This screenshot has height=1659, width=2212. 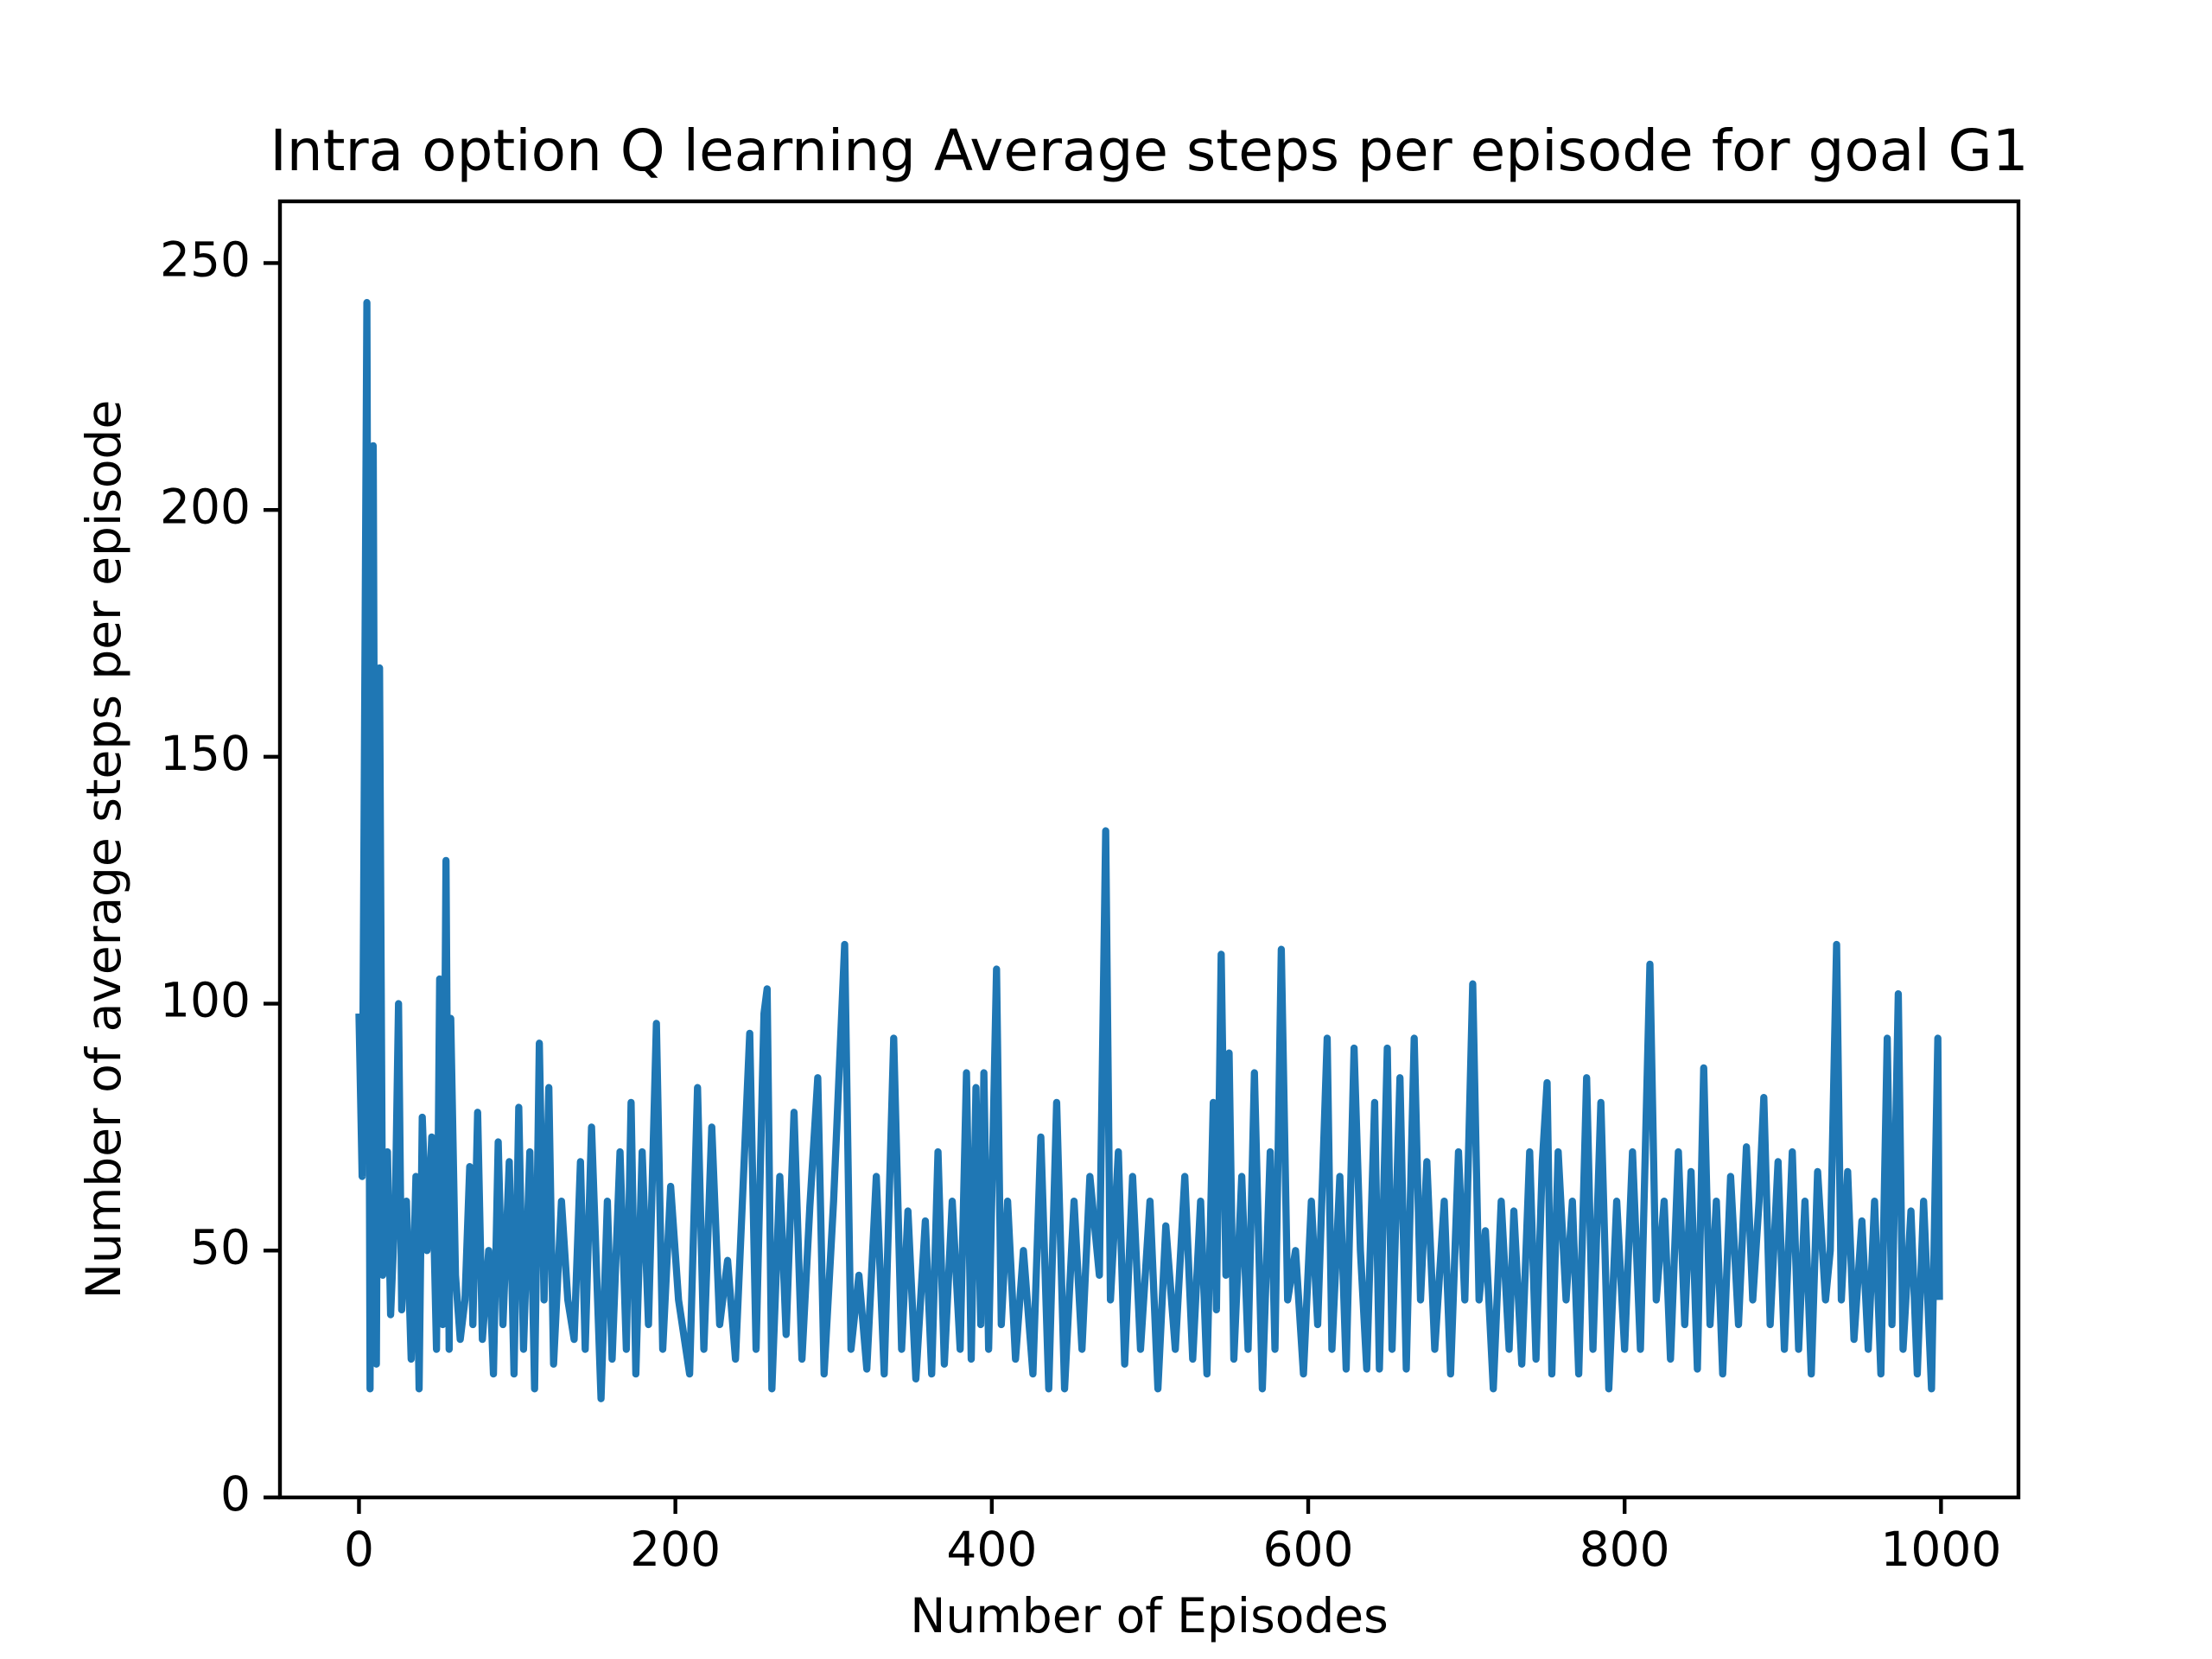 I want to click on y-tick-label: 100, so click(x=205, y=1000).